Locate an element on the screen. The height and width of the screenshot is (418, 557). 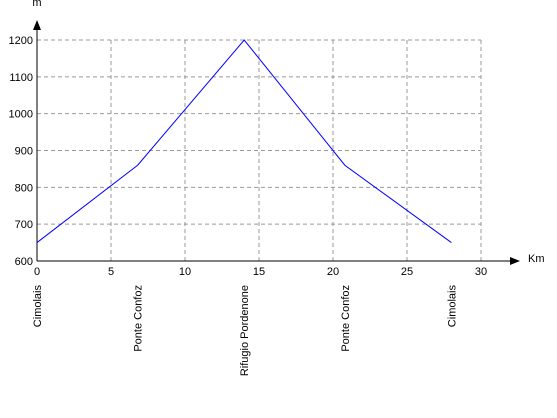
x-tick-label: 25 is located at coordinates (407, 272).